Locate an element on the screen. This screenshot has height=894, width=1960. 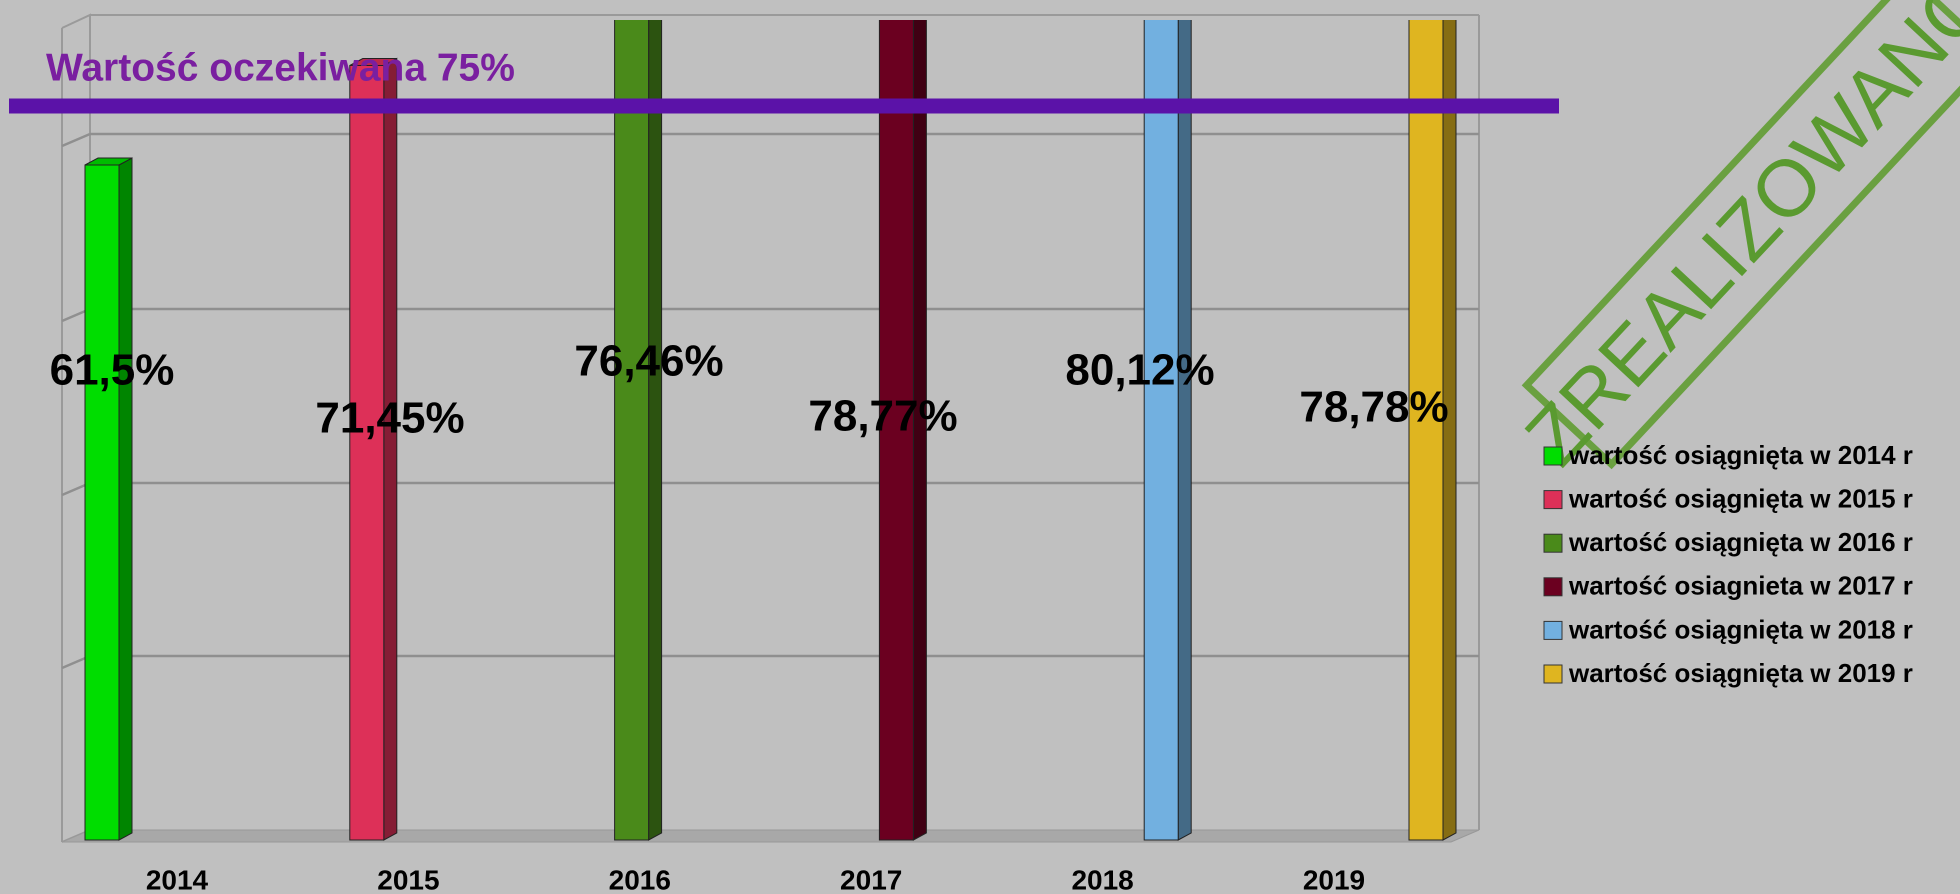
value-label: 71,45% is located at coordinates (389, 418).